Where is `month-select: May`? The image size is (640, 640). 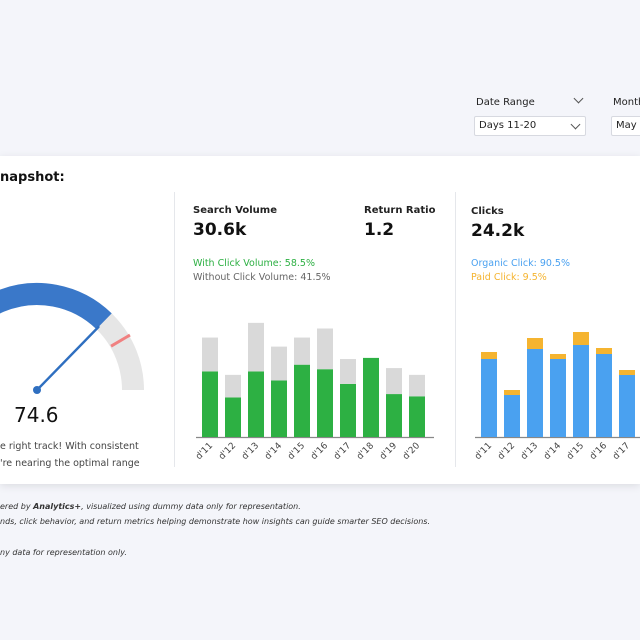
month-select: May is located at coordinates (625, 126).